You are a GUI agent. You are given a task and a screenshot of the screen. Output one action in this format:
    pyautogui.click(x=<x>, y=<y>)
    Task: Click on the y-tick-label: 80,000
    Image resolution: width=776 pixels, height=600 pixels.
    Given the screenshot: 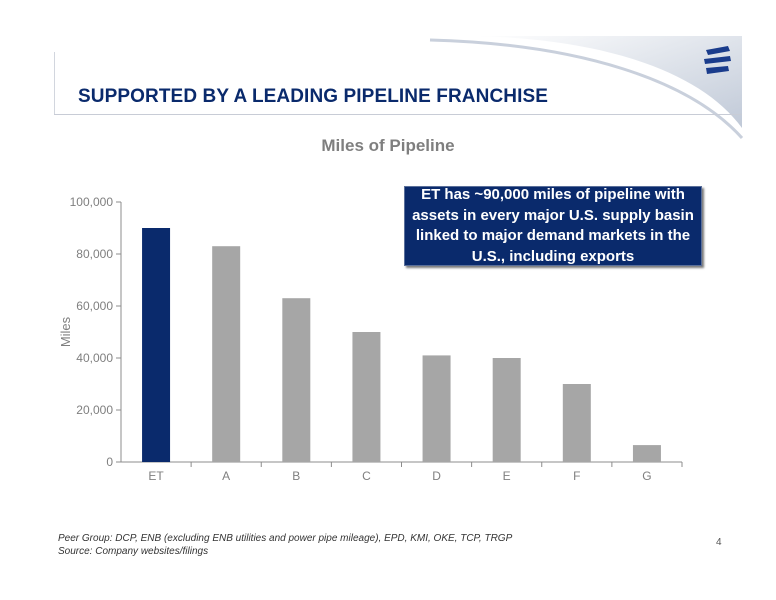 What is the action you would take?
    pyautogui.click(x=94, y=254)
    